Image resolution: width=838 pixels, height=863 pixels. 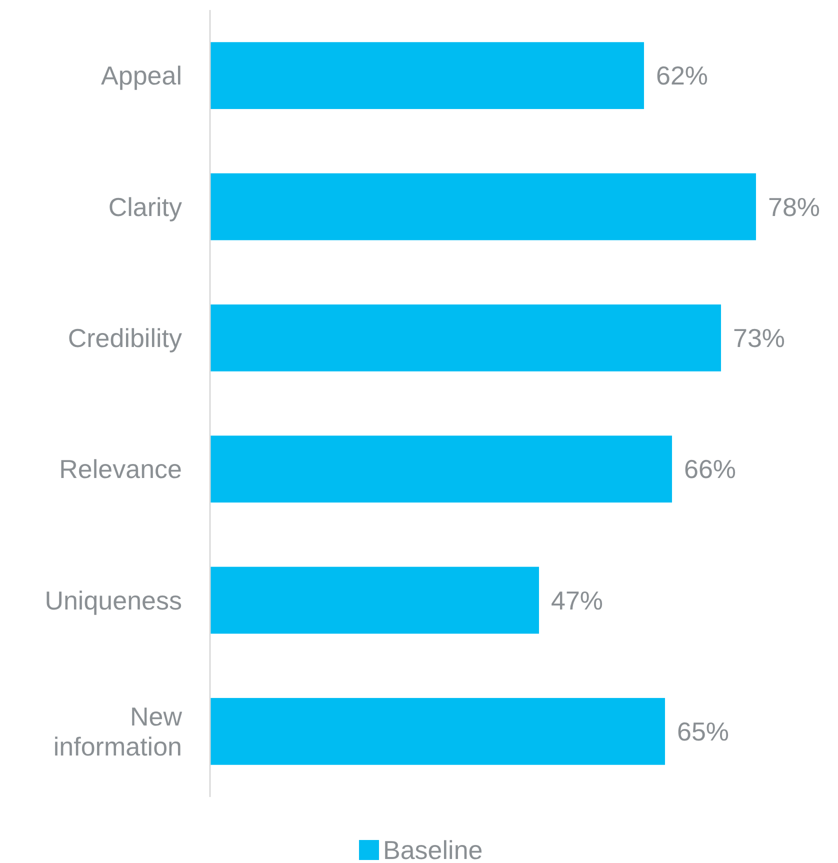 I want to click on data-label: 65%, so click(x=703, y=731).